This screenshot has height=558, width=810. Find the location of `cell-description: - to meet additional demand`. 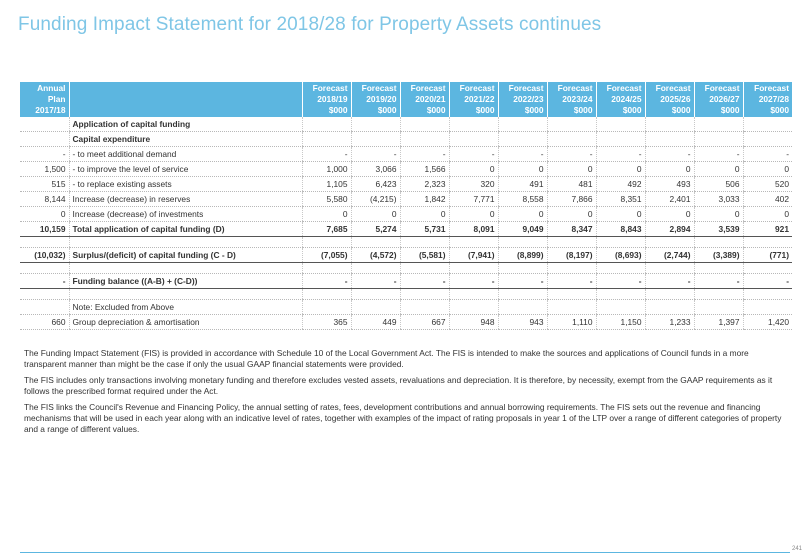

cell-description: - to meet additional demand is located at coordinates (185, 154).